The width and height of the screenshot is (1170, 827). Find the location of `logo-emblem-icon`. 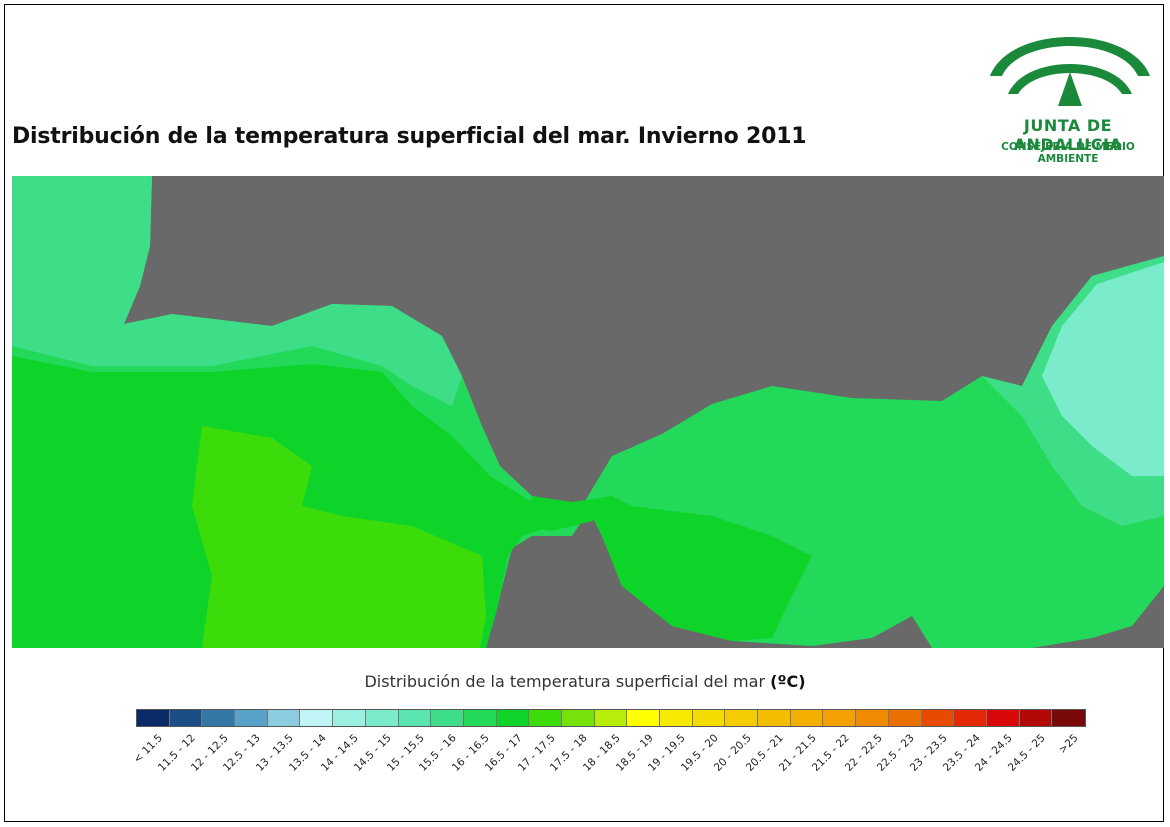

logo-emblem-icon is located at coordinates (1070, 71).